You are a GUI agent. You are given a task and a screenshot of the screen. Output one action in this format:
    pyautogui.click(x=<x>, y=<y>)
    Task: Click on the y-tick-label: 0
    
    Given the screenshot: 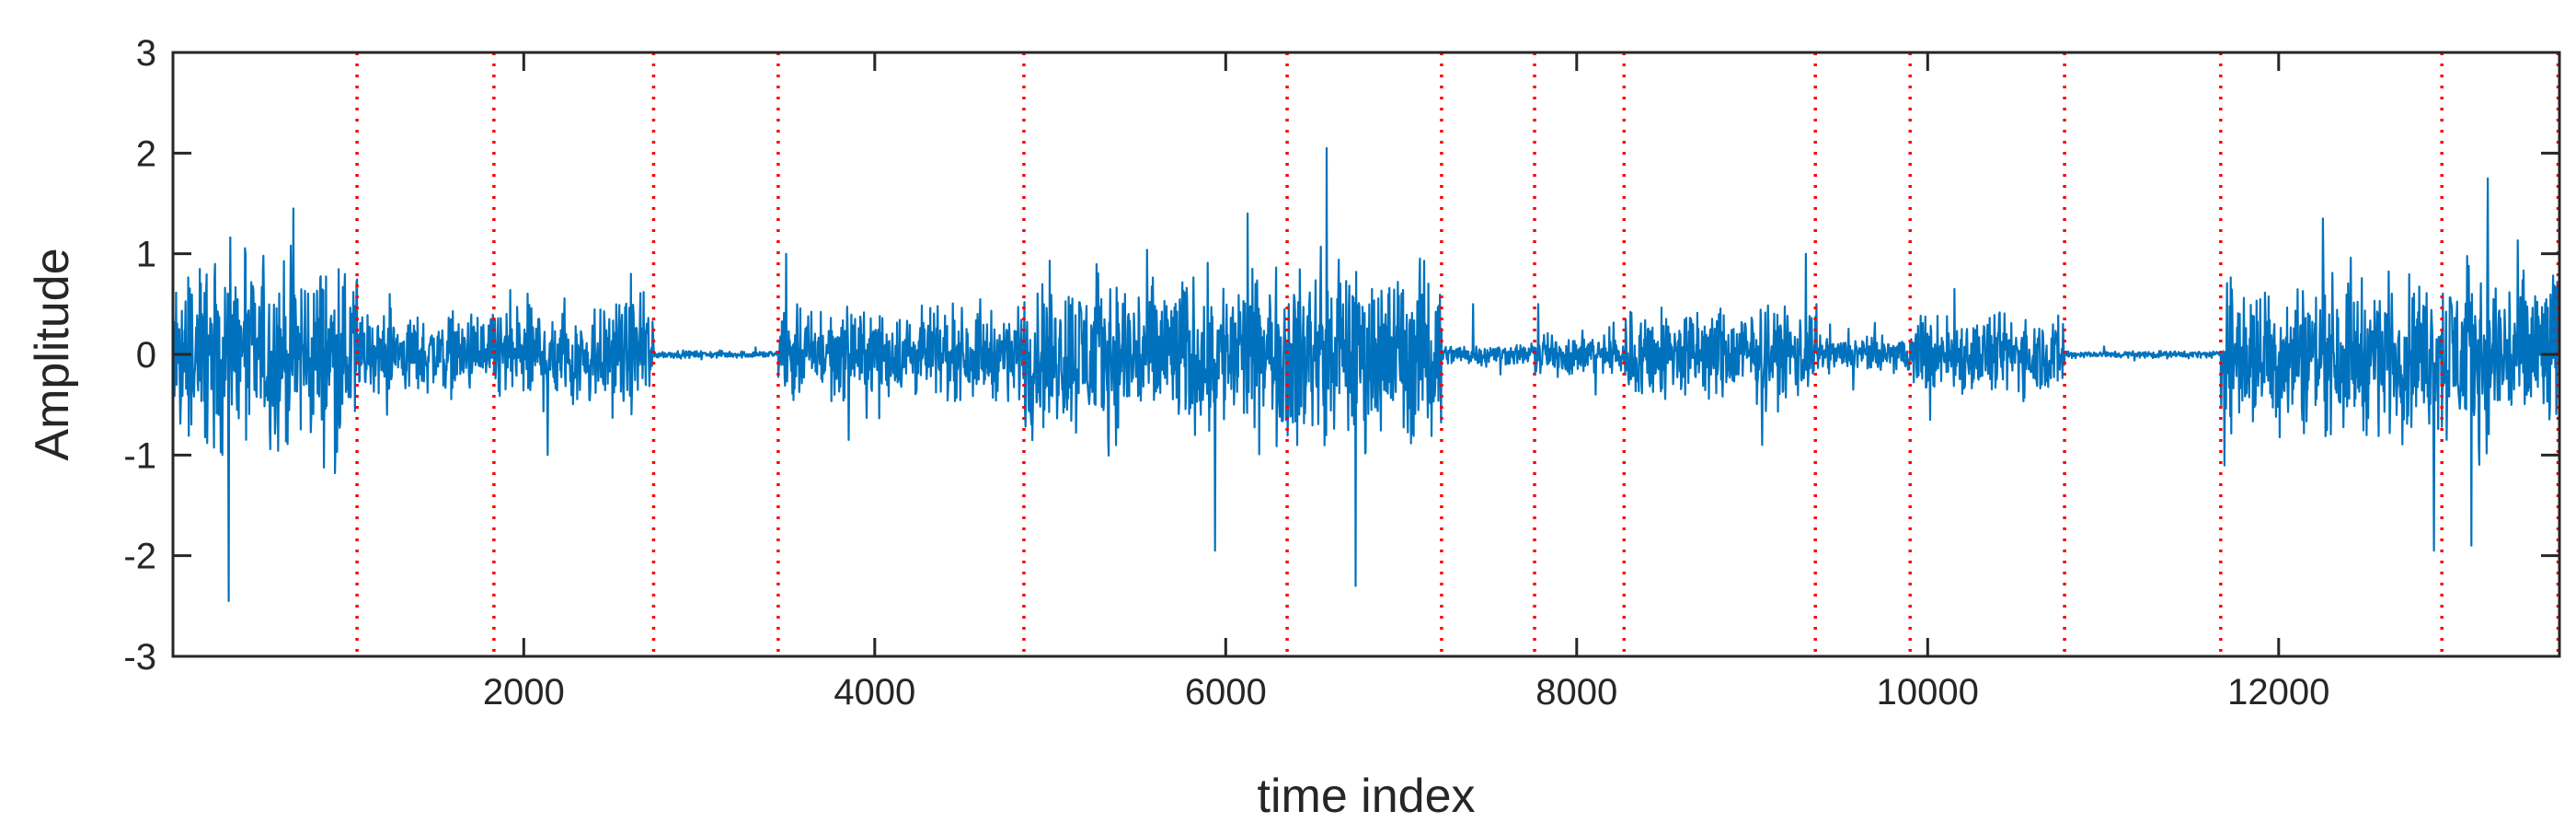 What is the action you would take?
    pyautogui.click(x=146, y=355)
    